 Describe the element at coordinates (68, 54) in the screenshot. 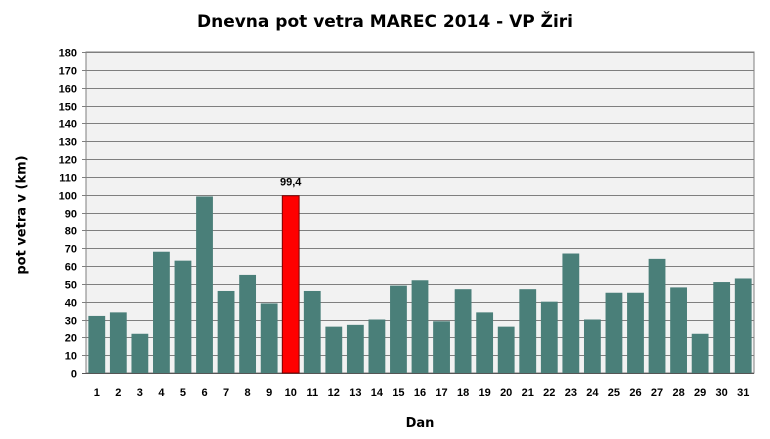

I see `y-tick-label: 180` at that location.